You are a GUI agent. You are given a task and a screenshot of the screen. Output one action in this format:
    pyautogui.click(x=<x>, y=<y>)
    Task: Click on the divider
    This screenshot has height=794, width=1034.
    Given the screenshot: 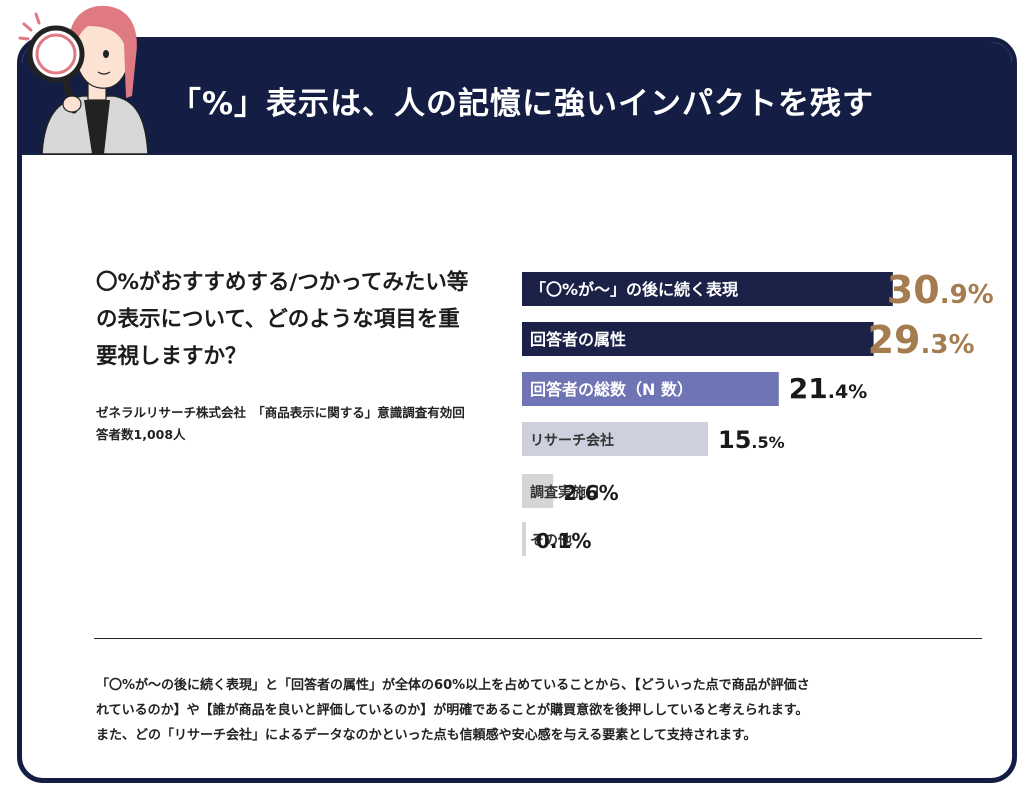 What is the action you would take?
    pyautogui.click(x=538, y=638)
    